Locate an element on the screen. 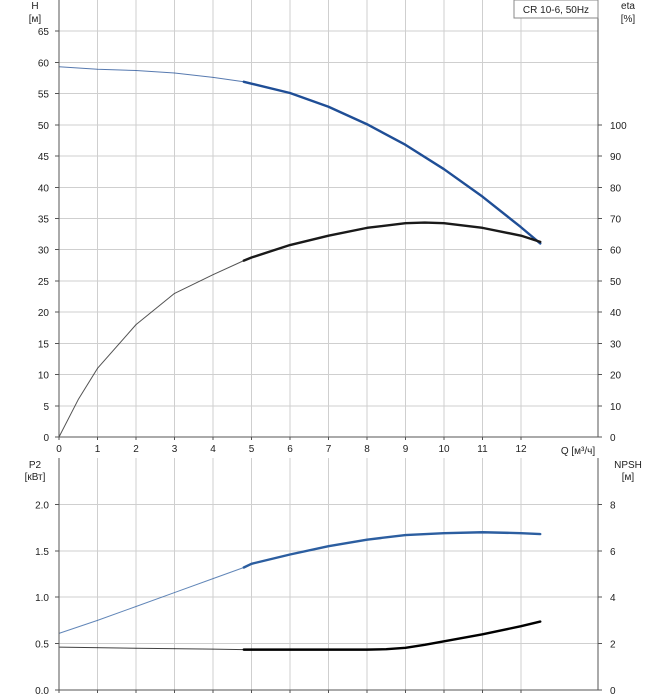 Image resolution: width=658 pixels, height=700 pixels. x-axis-tick-label: 3 is located at coordinates (175, 449).